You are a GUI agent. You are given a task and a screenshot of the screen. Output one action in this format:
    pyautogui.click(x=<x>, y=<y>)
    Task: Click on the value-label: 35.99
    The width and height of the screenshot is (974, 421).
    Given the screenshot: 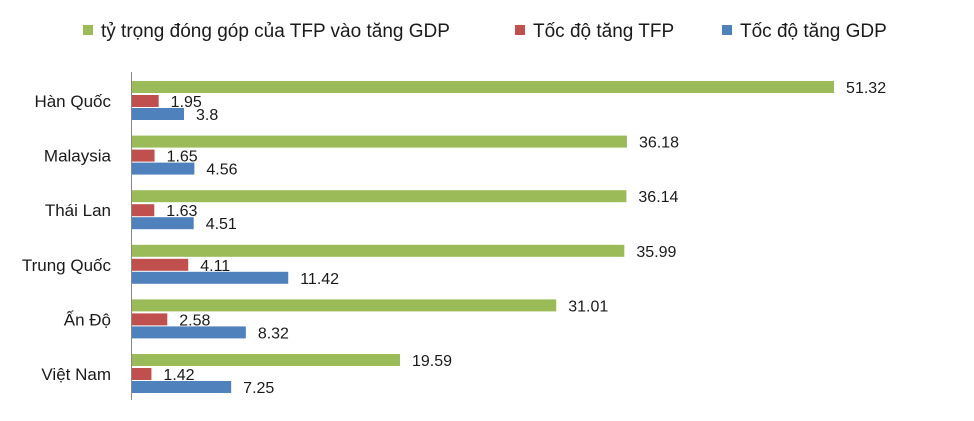 What is the action you would take?
    pyautogui.click(x=656, y=252)
    